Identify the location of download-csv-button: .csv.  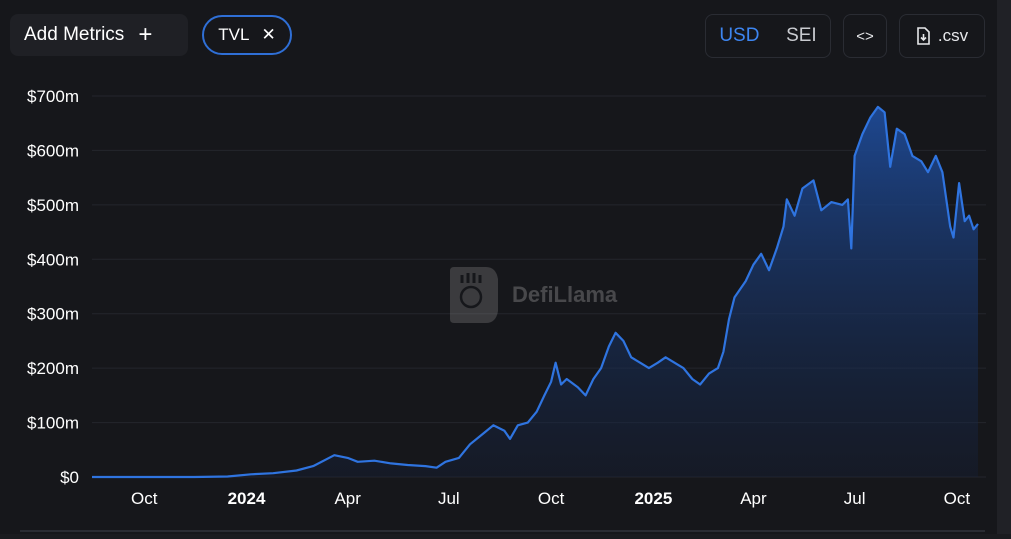
(942, 36).